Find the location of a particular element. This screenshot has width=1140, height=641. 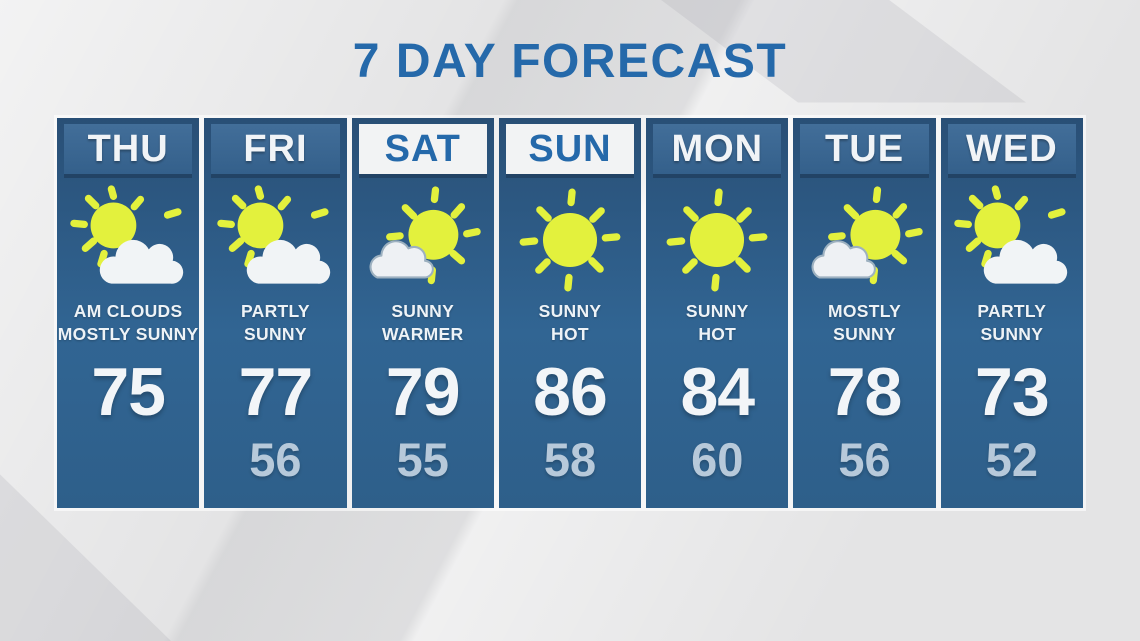

day-label: WED is located at coordinates (1011, 149).